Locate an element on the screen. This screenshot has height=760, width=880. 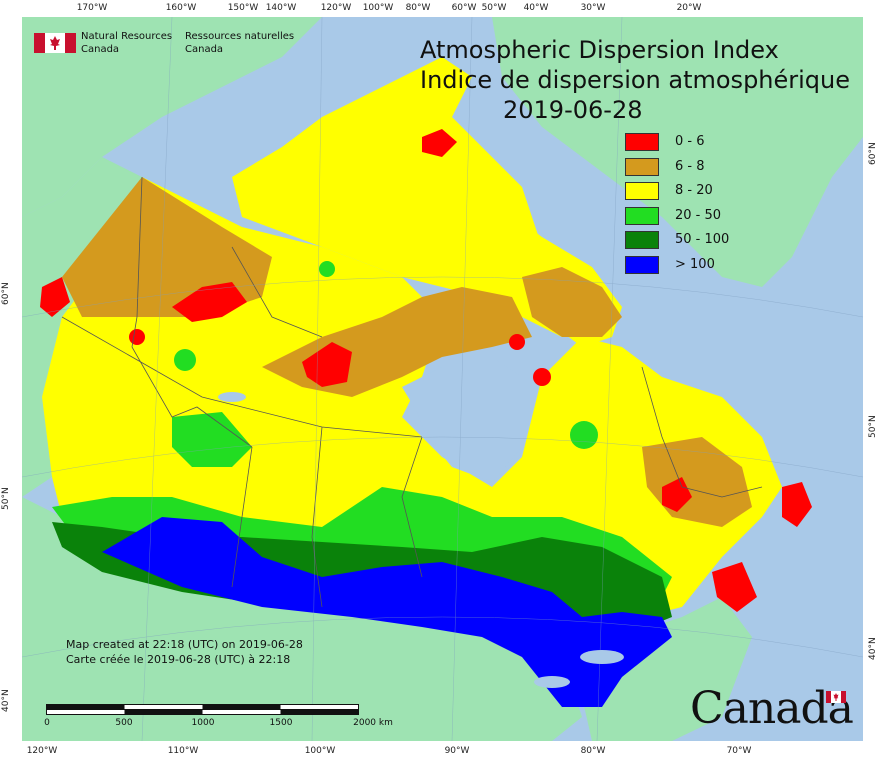
zone-0-6-newfoundland is located at coordinates (797, 504).